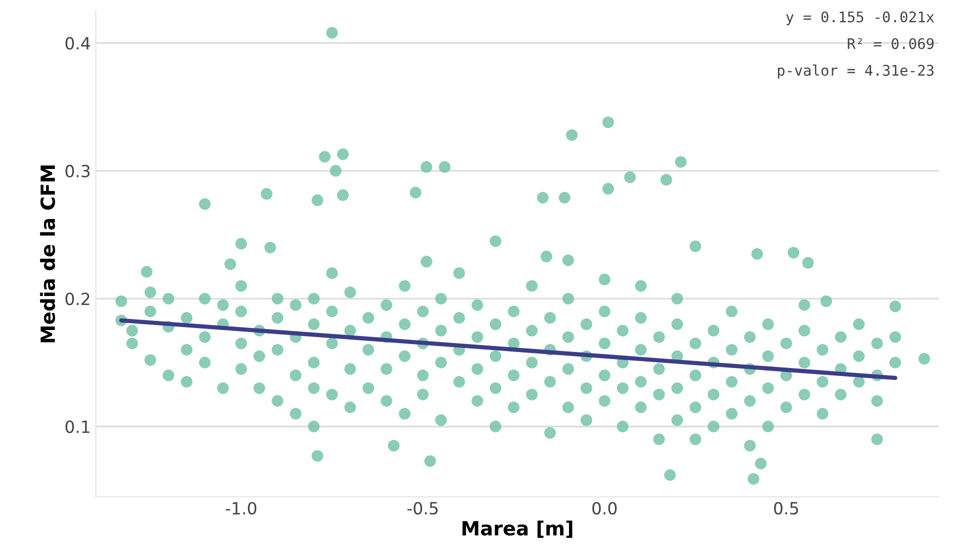  Describe the element at coordinates (856, 71) in the screenshot. I see `annotation: p-valor = 4.31e-23` at that location.